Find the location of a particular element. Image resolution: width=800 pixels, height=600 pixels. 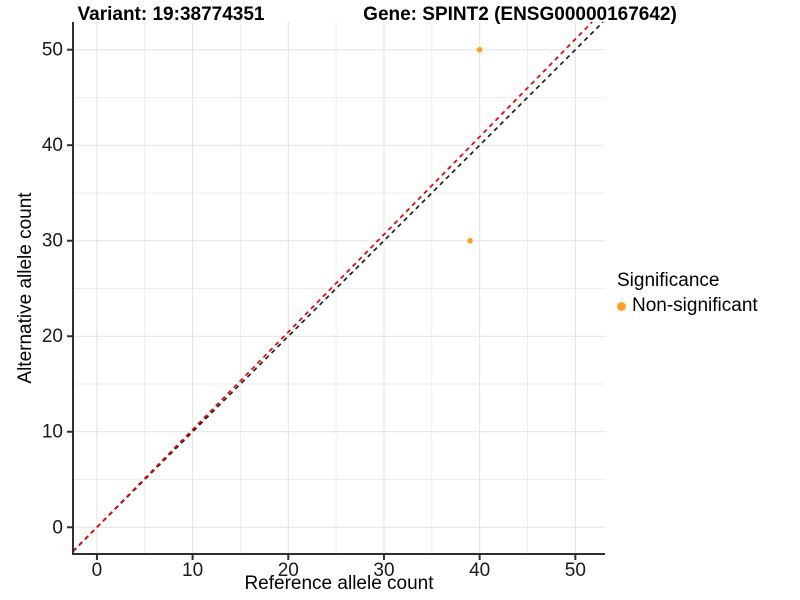

y-tick-label: 20 is located at coordinates (52, 336).